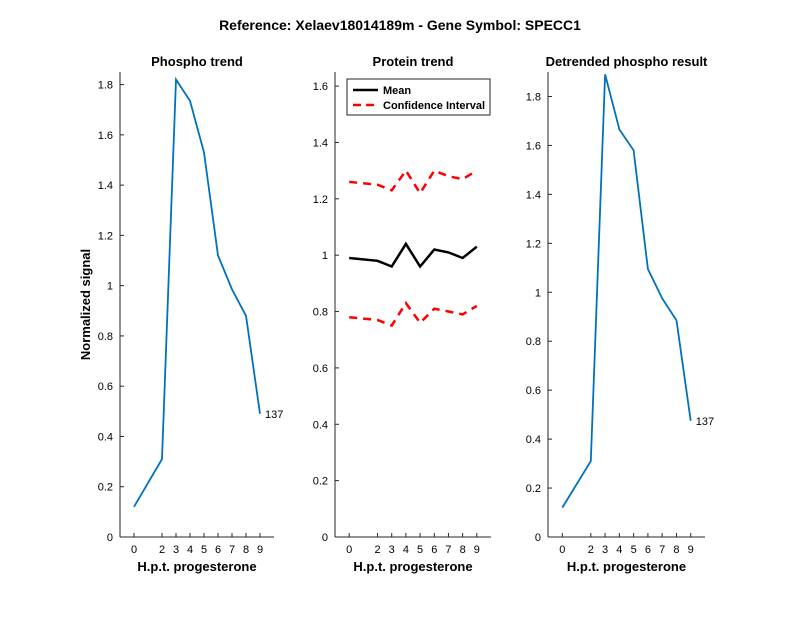  Describe the element at coordinates (434, 106) in the screenshot. I see `legend-label: Confidence Interval` at that location.